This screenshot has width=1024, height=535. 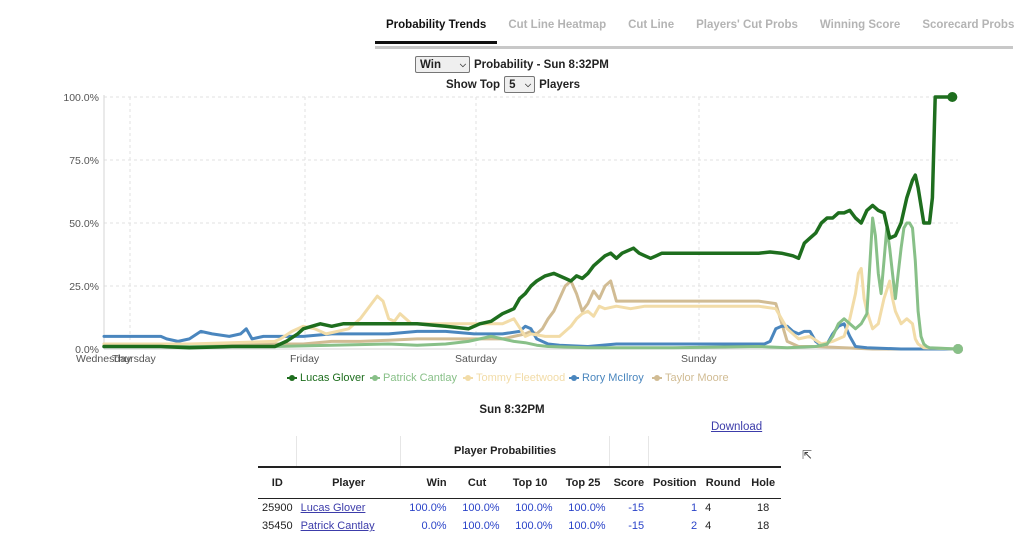 What do you see at coordinates (694, 508) in the screenshot?
I see `cell-position: 1` at bounding box center [694, 508].